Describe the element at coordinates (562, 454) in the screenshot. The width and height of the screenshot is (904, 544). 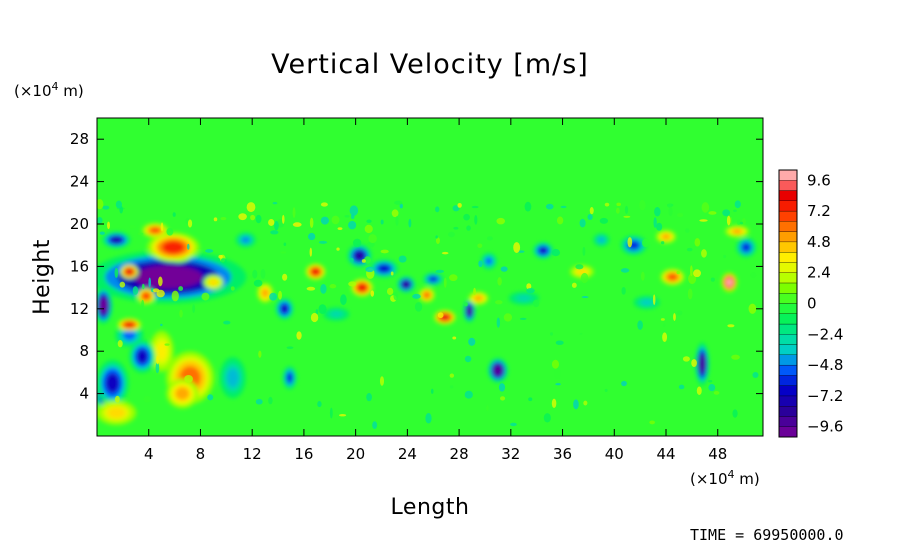
I see `x-tick-label: 36` at that location.